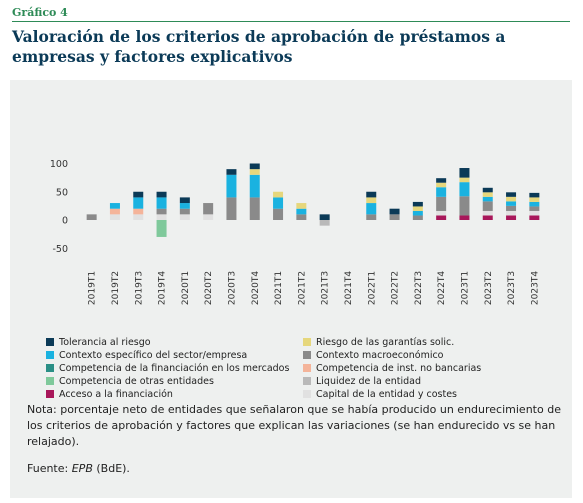 This screenshot has width=583, height=503. What do you see at coordinates (512, 288) in the screenshot?
I see `x-tick-label: 2023T3` at bounding box center [512, 288].